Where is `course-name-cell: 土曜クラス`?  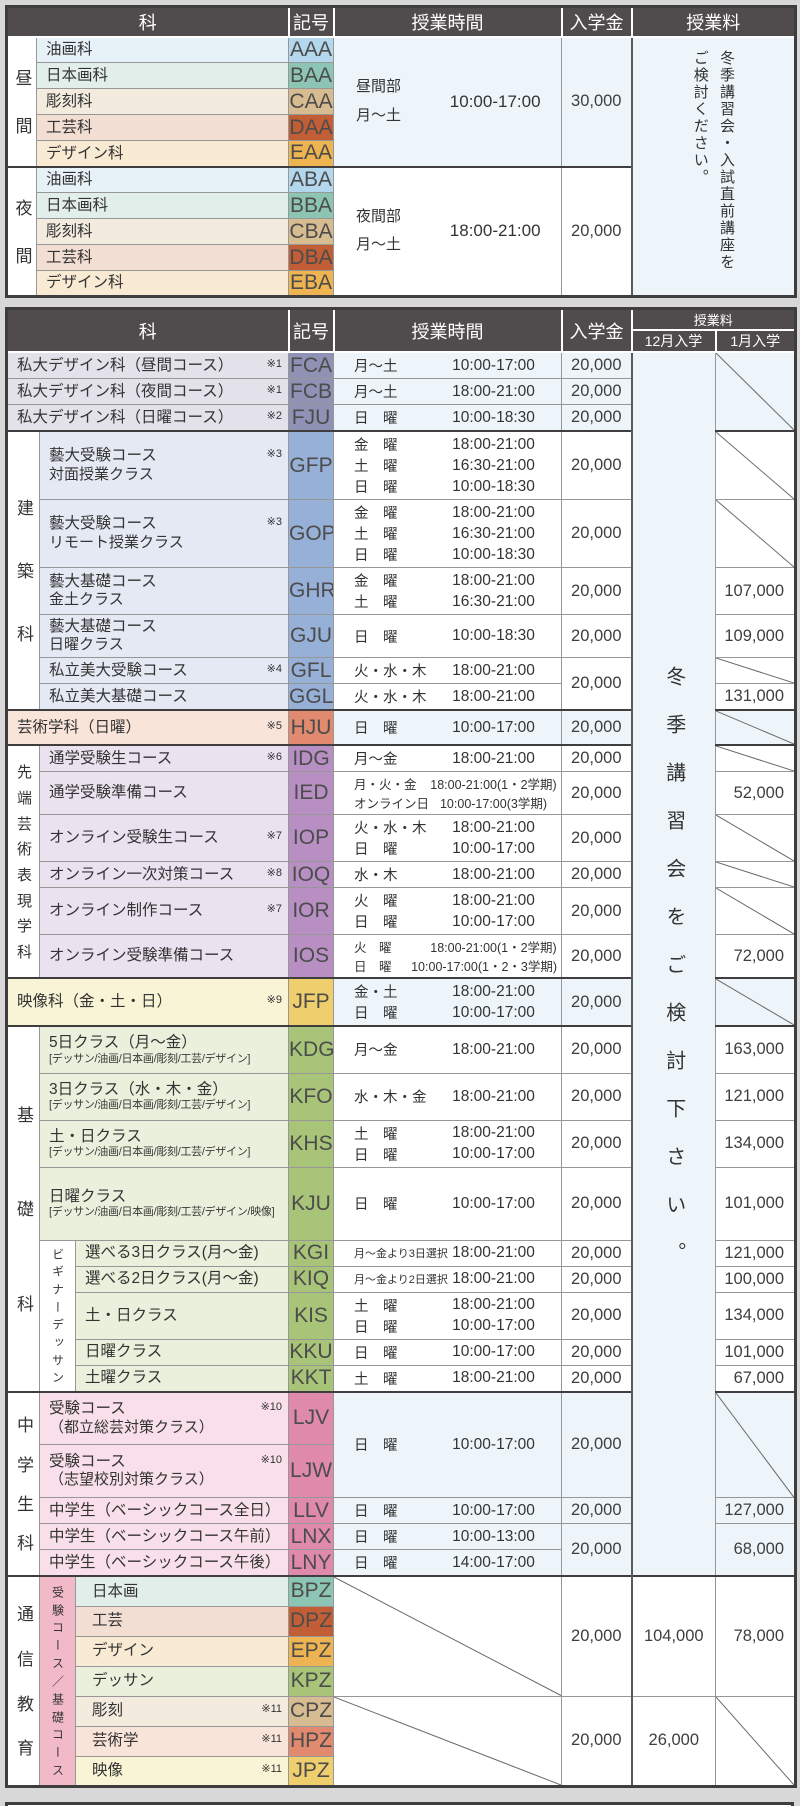
course-name-cell: 土曜クラス is located at coordinates (182, 1378).